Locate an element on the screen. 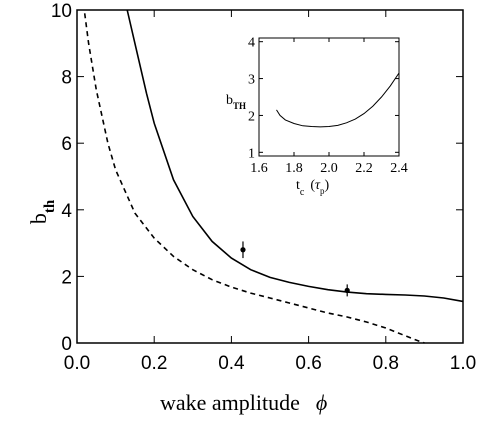 The image size is (487, 422). inset-y-tick-label-0: 1 is located at coordinates (251, 153).